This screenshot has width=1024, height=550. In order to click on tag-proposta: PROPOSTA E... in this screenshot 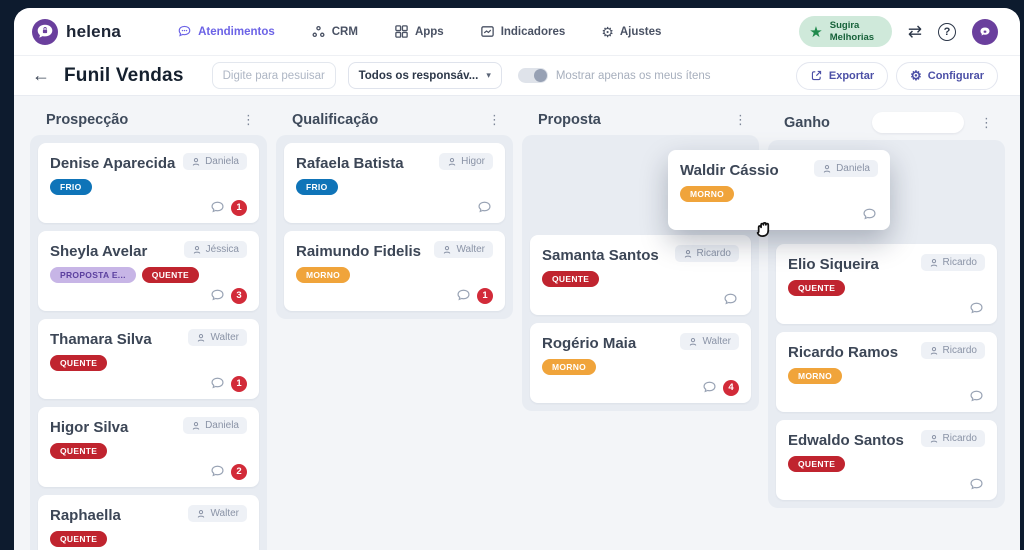, I will do `click(93, 275)`.